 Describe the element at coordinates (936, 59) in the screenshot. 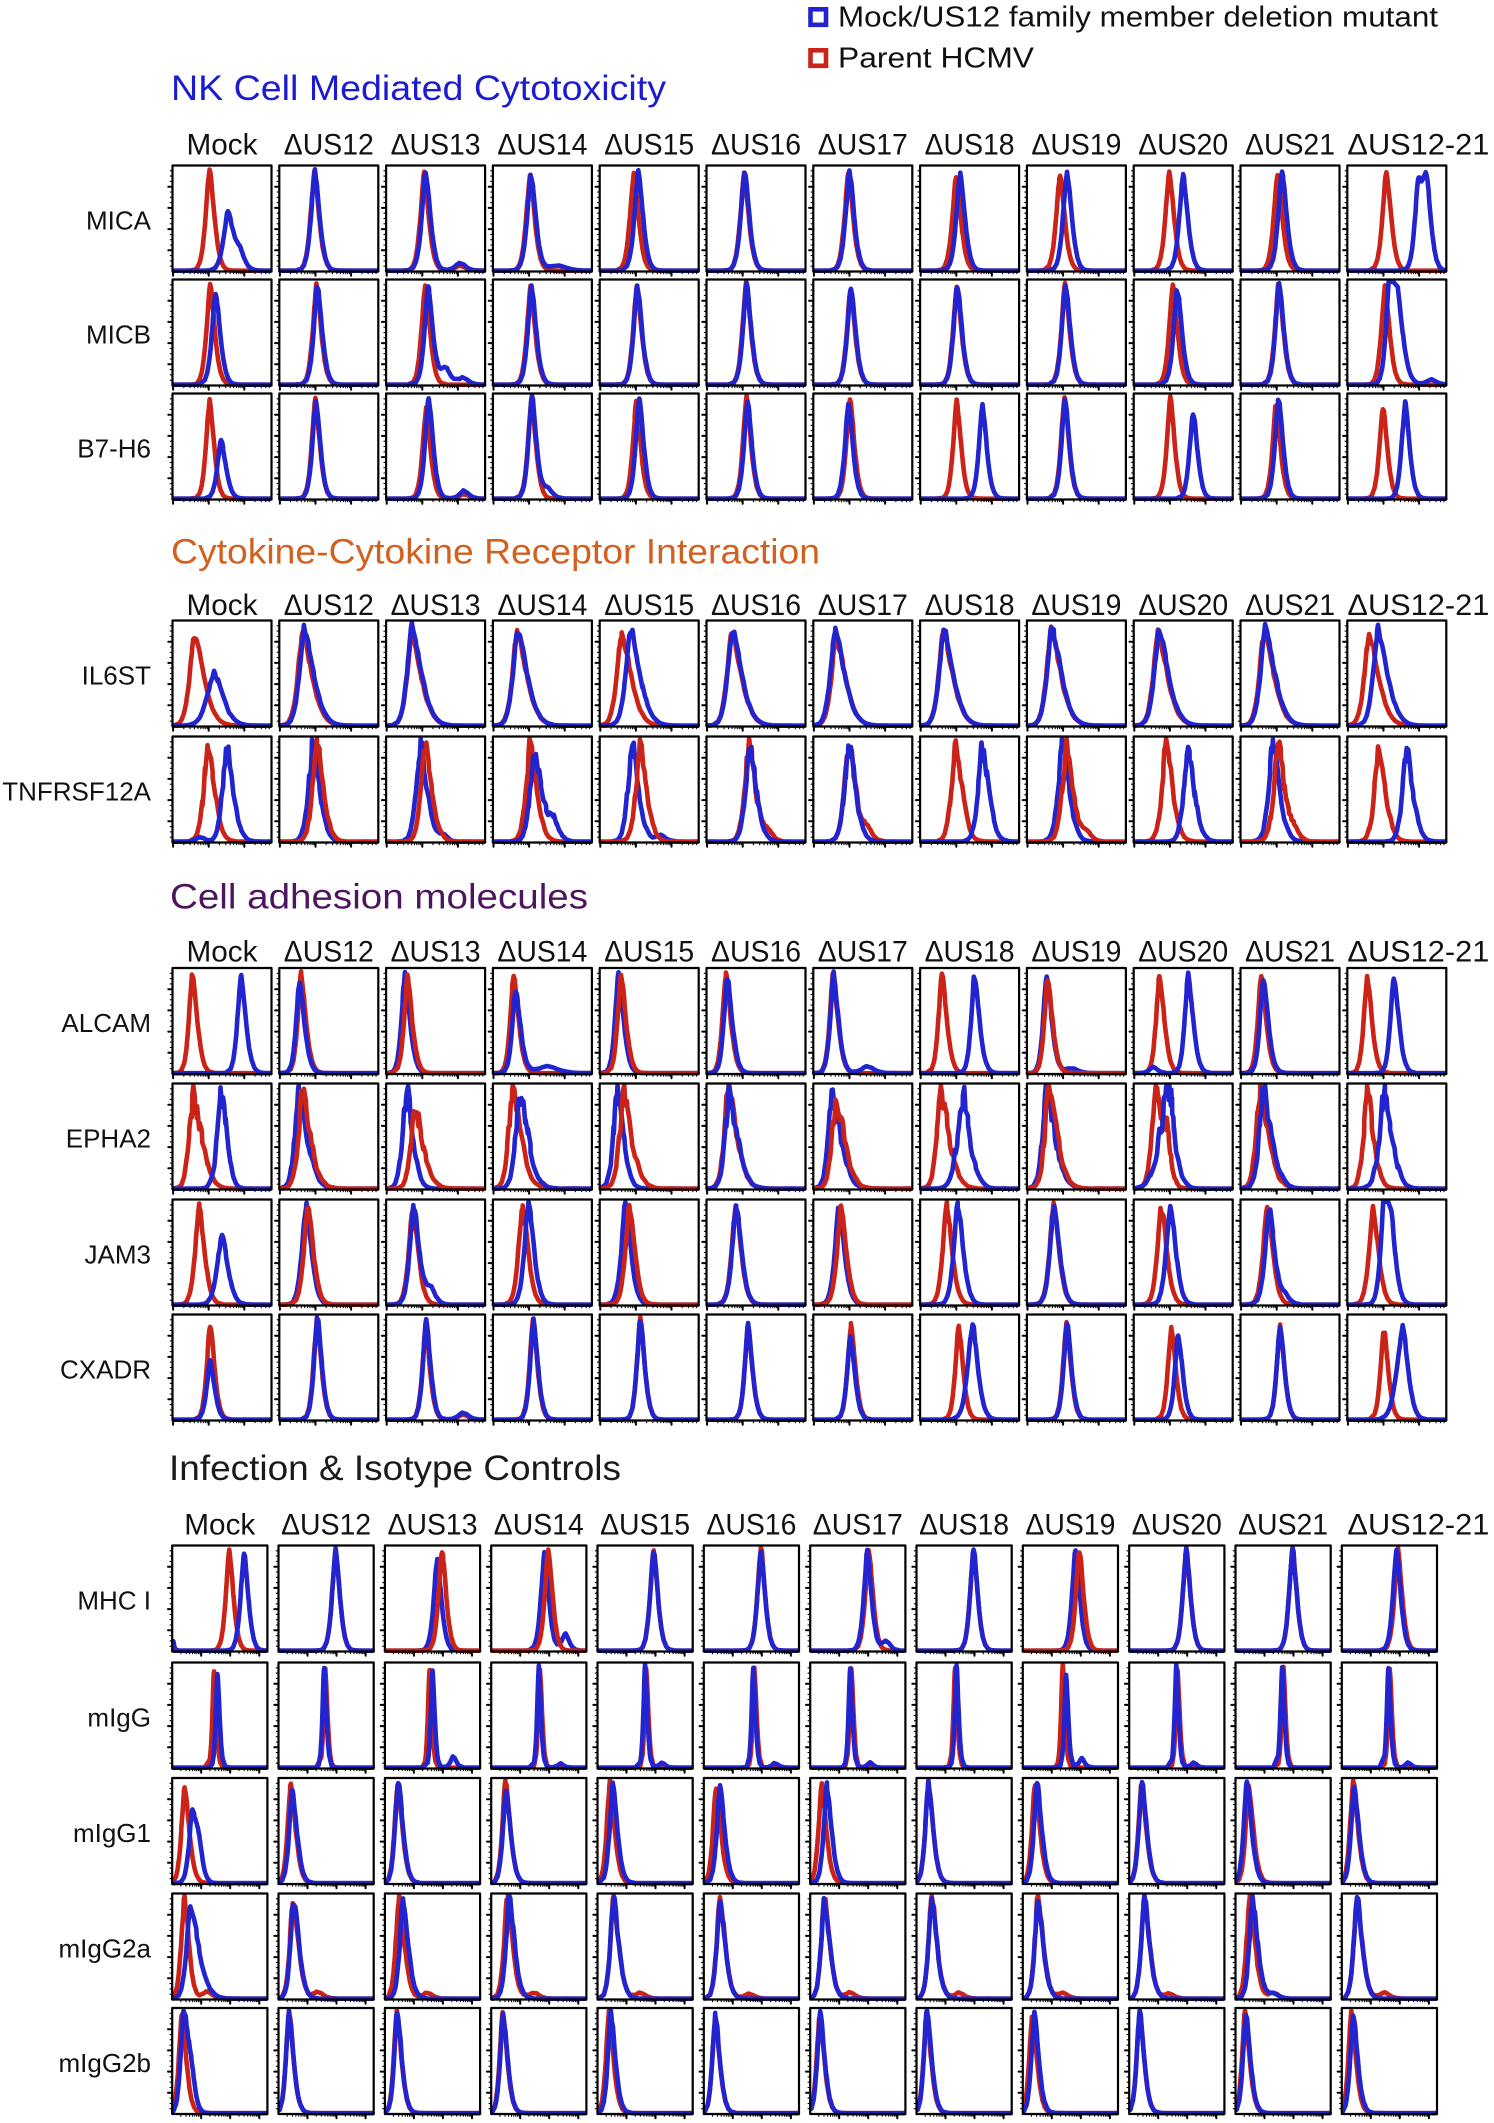

I see `svg-text: Parent HCMV` at that location.